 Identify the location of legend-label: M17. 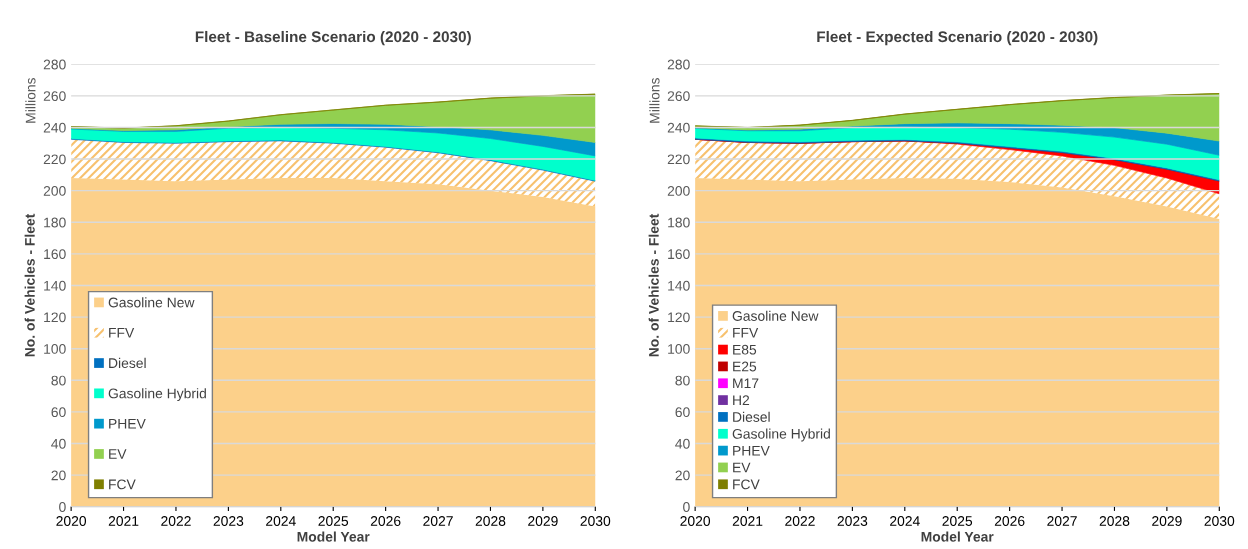
(746, 383).